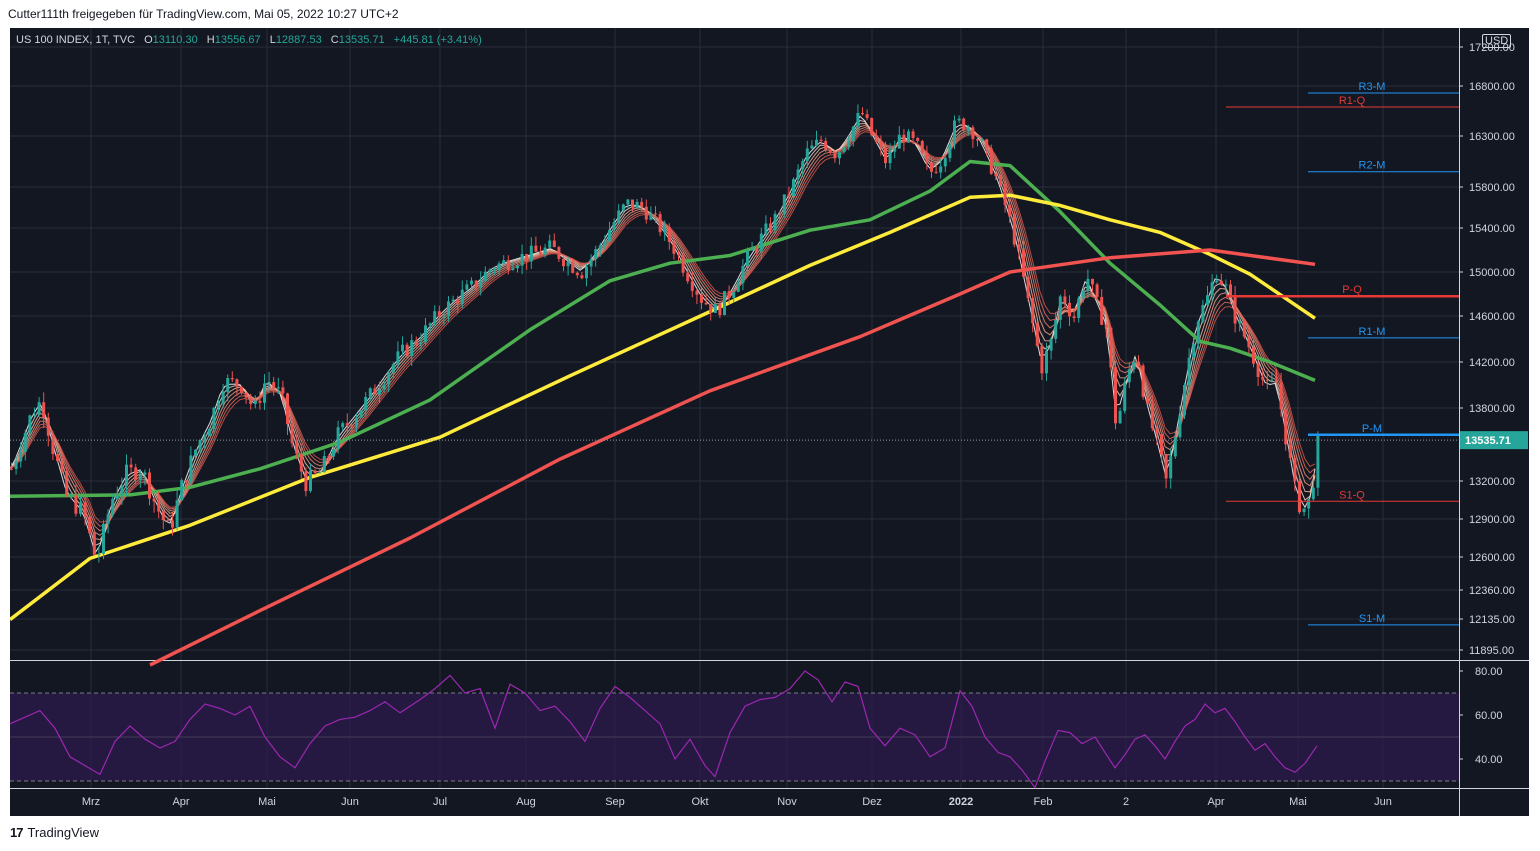  I want to click on time-tick-label: Okt, so click(699, 802).